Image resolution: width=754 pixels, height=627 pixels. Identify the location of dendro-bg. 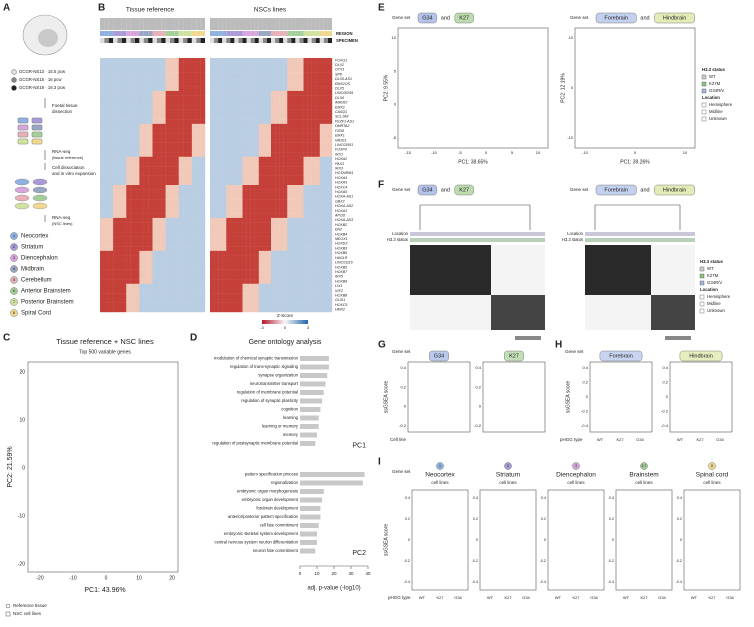
(305, 24).